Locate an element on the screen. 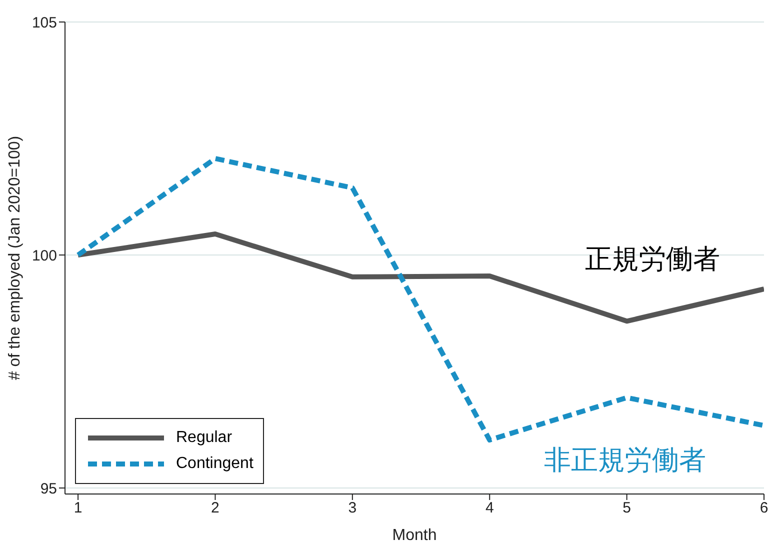 The image size is (771, 554). x-tick-label: 4 is located at coordinates (489, 508).